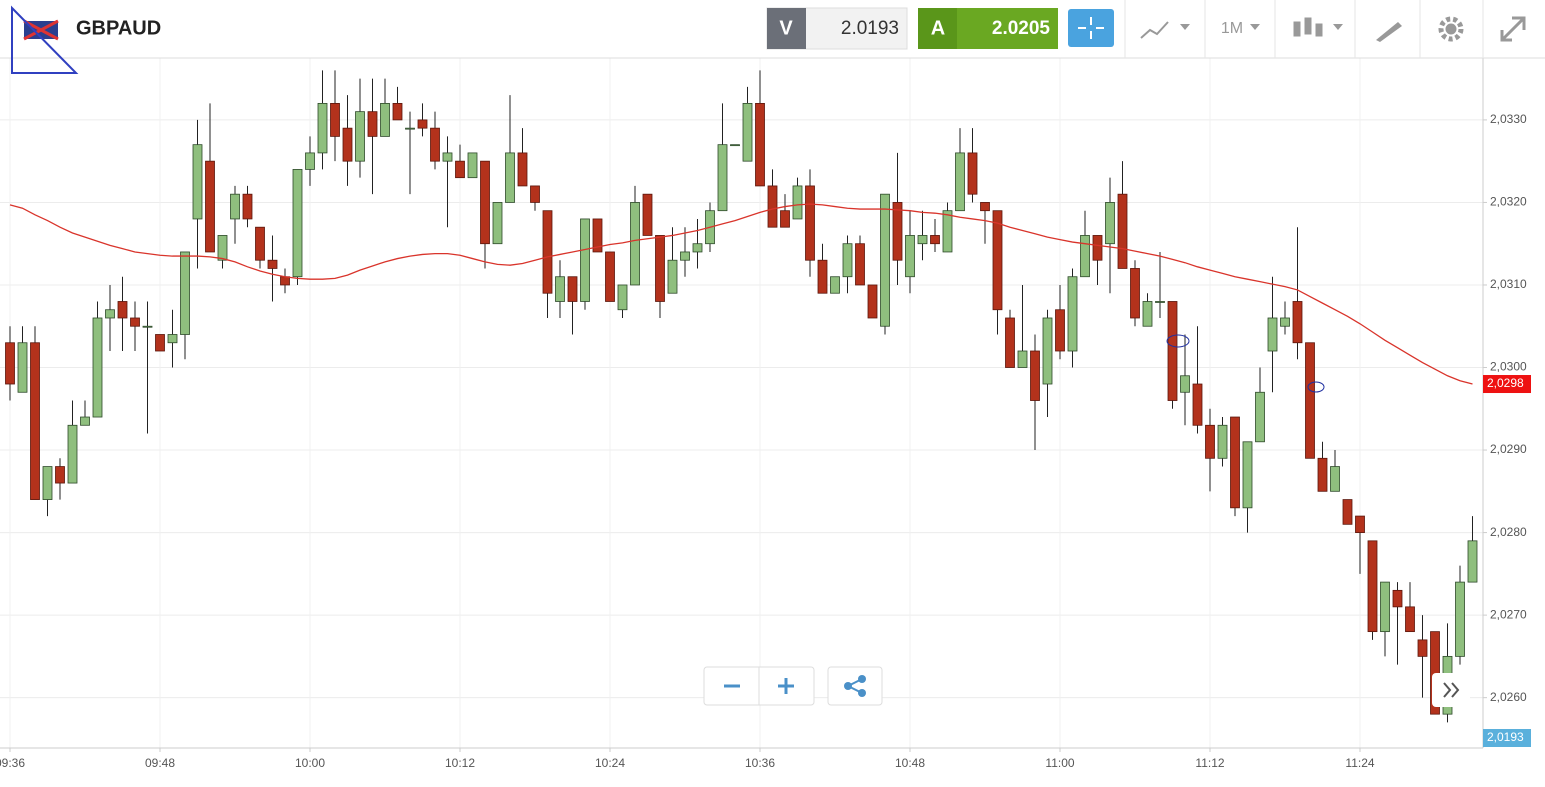 The height and width of the screenshot is (787, 1545). What do you see at coordinates (1325, 29) in the screenshot?
I see `toolbar` at bounding box center [1325, 29].